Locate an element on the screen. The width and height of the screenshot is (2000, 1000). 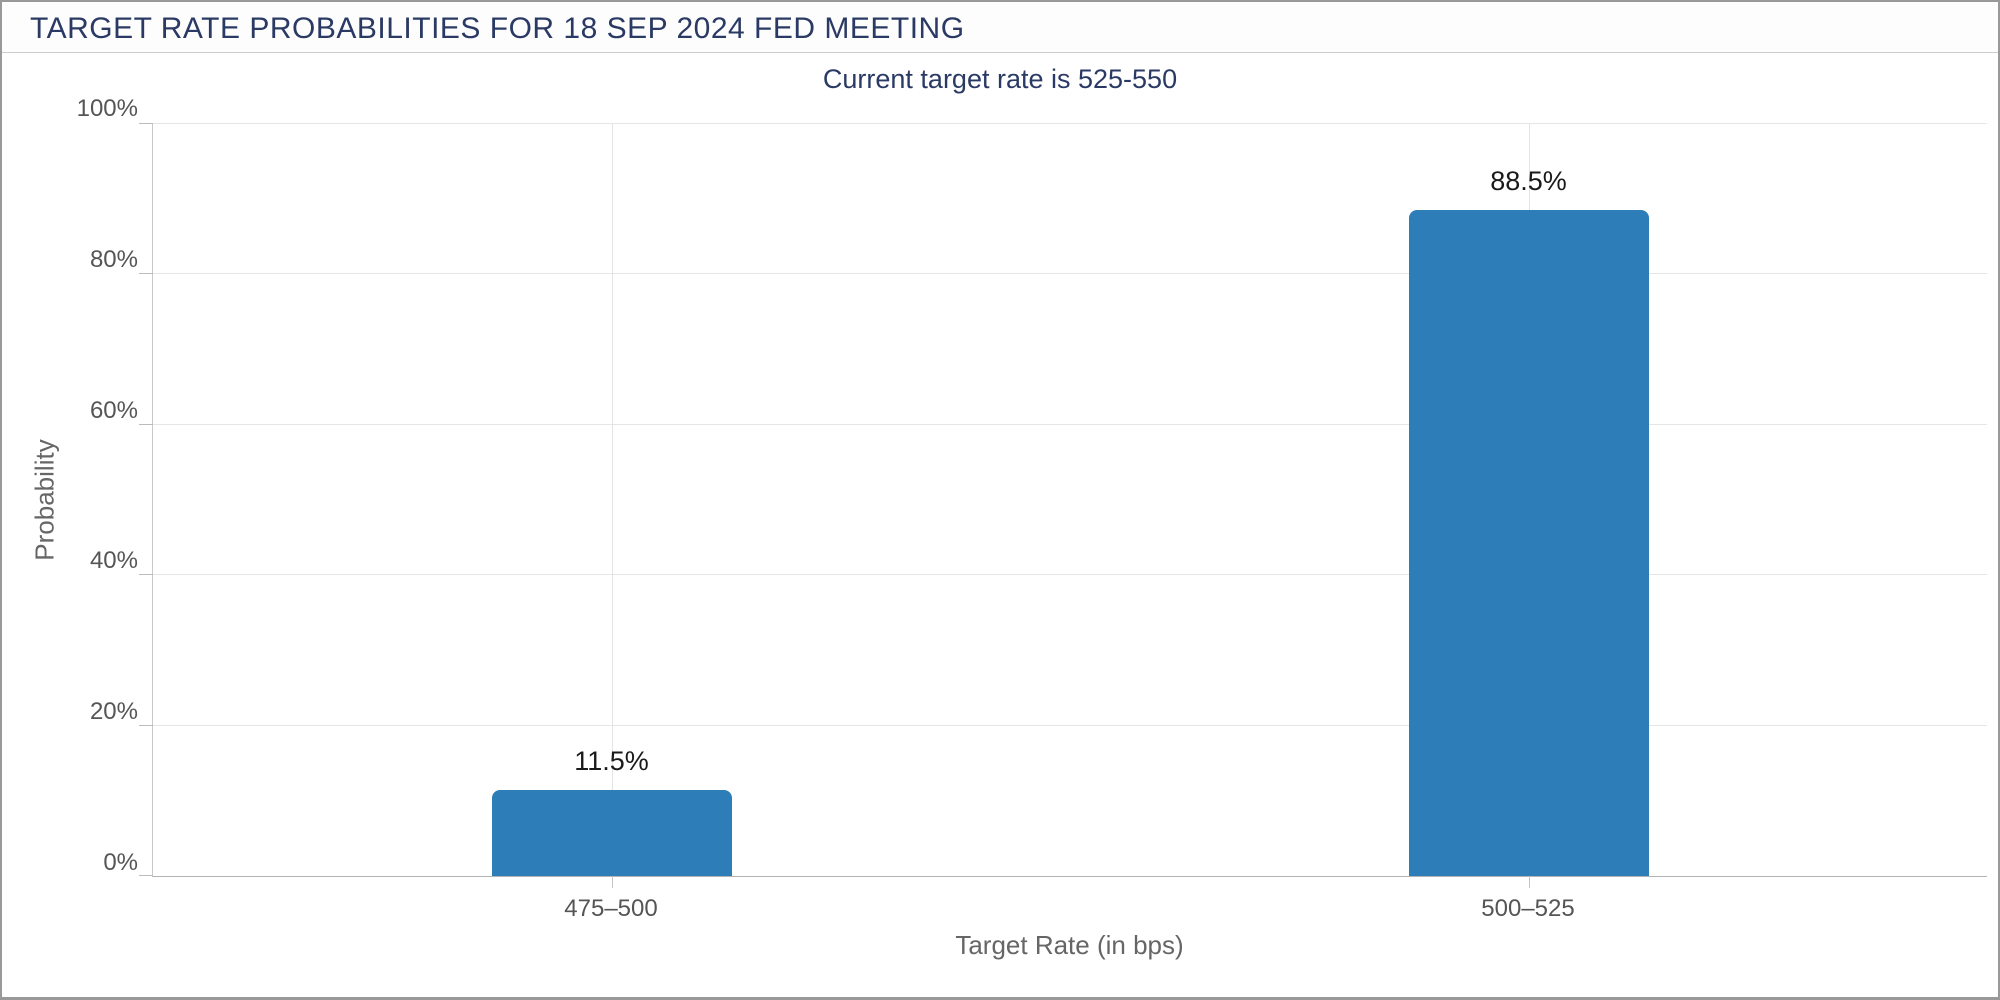
x-axis-title: Target Rate (in bps) is located at coordinates (1069, 945).